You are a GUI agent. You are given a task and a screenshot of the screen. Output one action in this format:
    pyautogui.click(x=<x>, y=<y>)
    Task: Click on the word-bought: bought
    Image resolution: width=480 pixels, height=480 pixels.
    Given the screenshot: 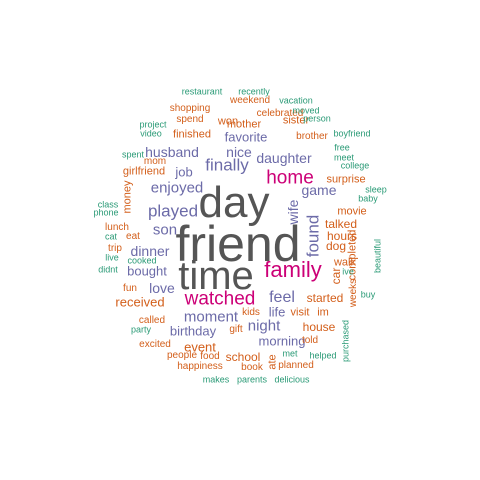 What is the action you would take?
    pyautogui.click(x=147, y=271)
    